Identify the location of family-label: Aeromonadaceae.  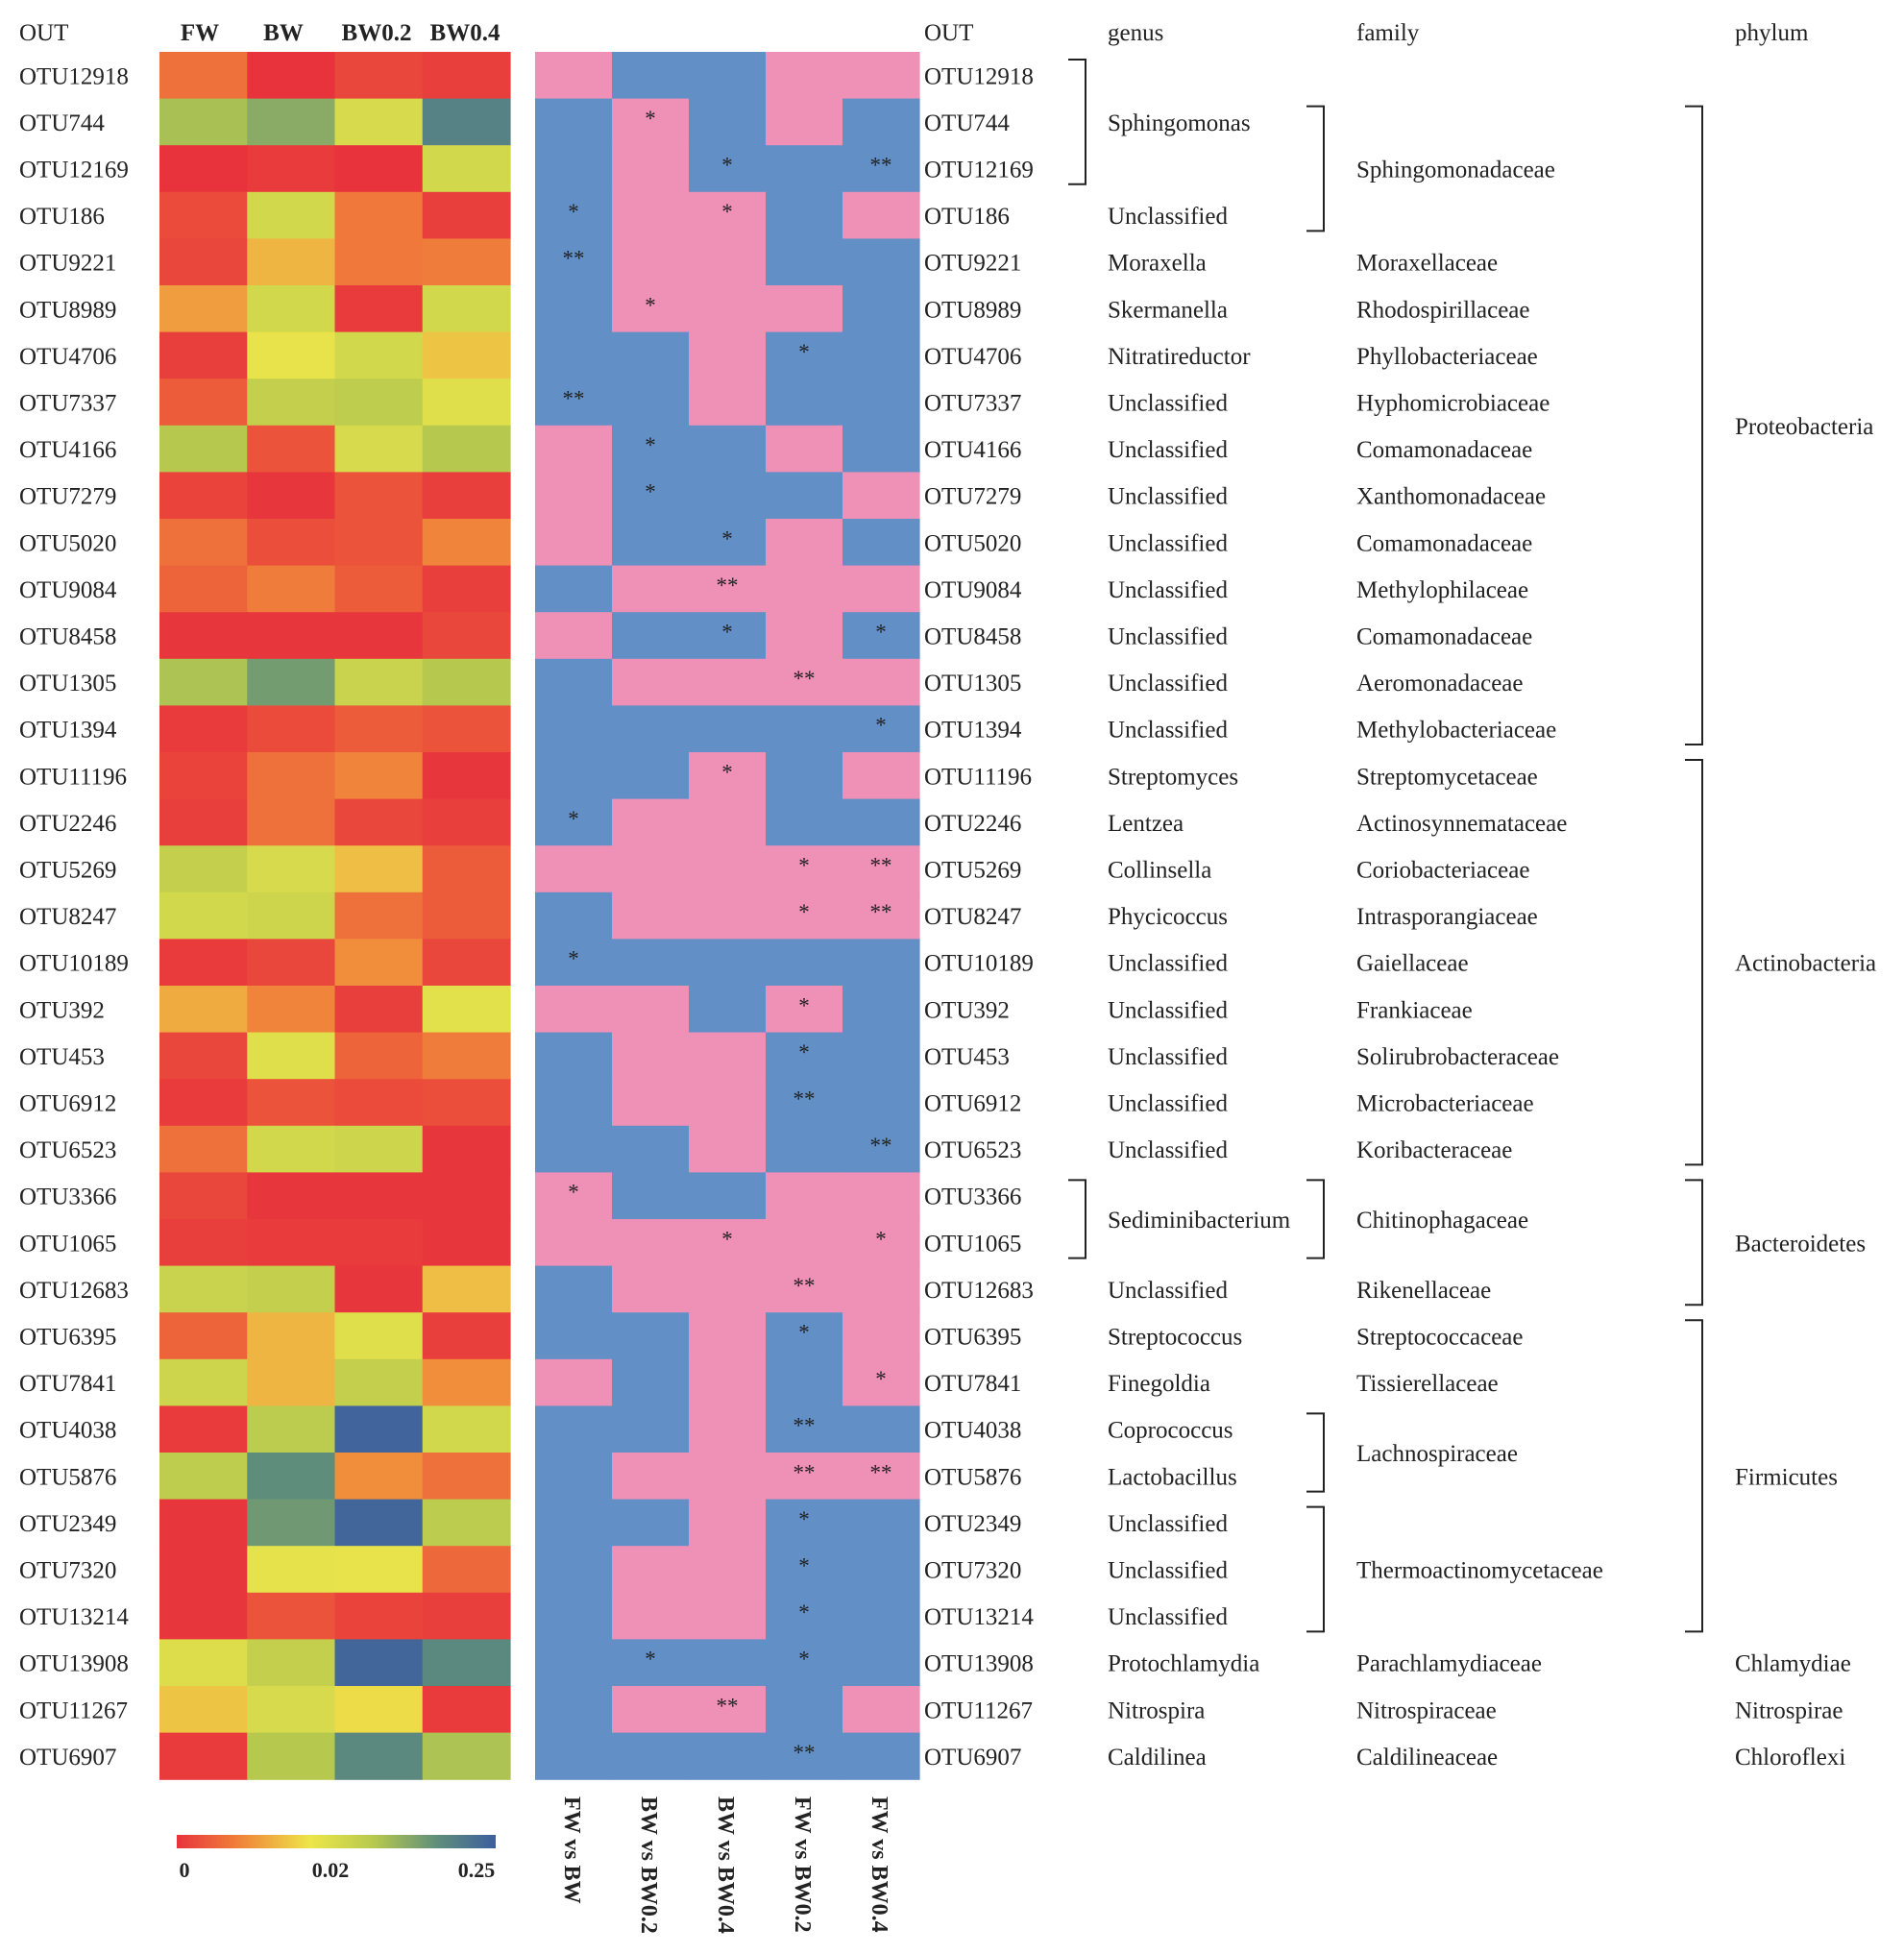
(1440, 683).